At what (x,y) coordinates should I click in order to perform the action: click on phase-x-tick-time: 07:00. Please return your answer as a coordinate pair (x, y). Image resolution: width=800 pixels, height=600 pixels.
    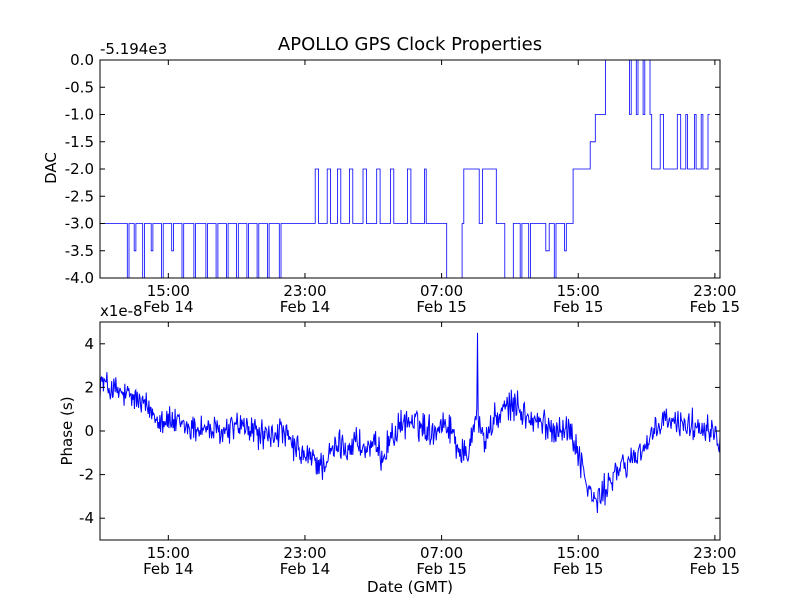
    Looking at the image, I should click on (441, 553).